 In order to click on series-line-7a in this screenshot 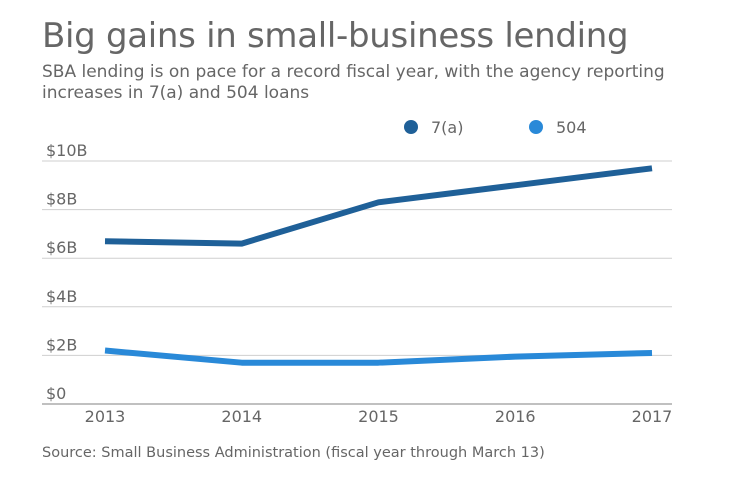, I will do `click(378, 206)`.